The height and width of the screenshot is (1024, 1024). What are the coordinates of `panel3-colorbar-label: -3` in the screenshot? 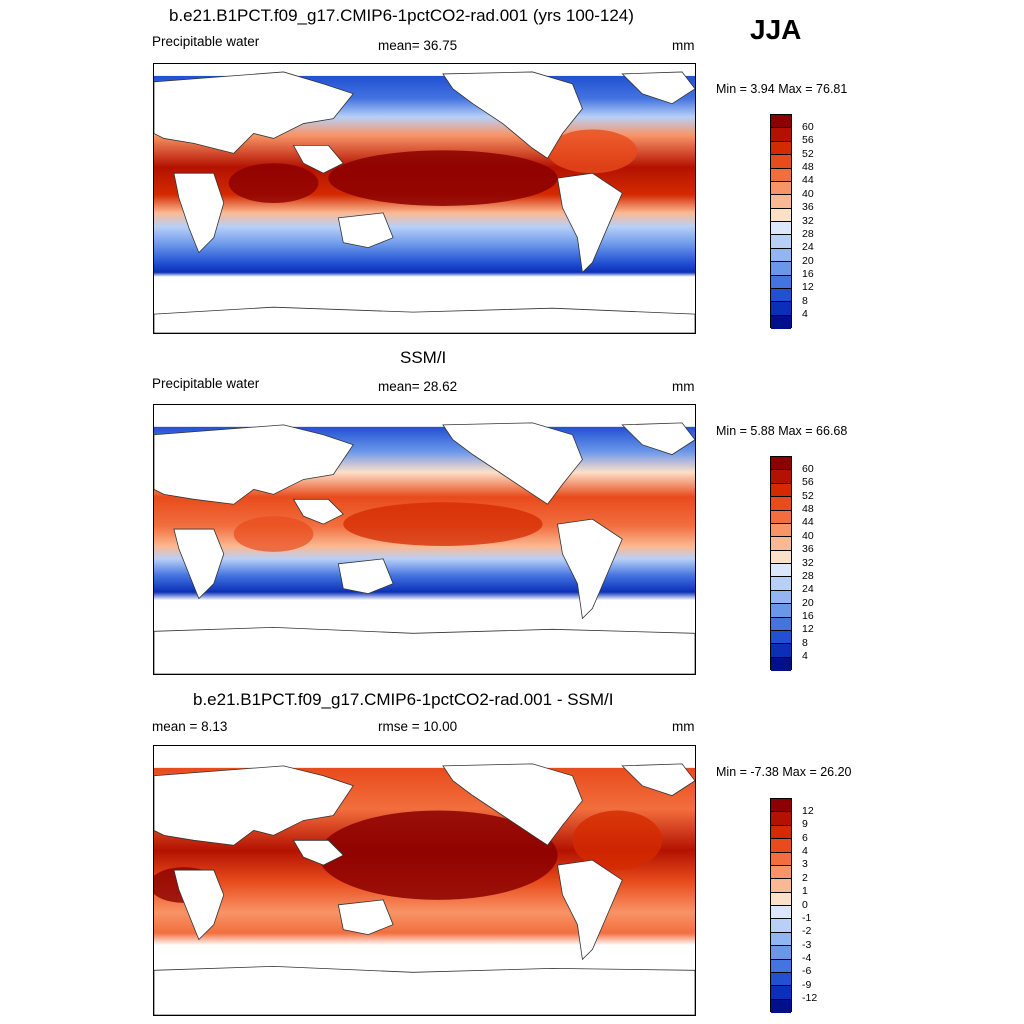 It's located at (807, 944).